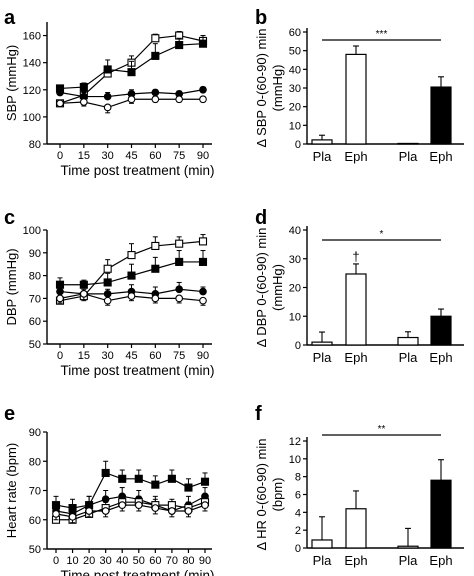 Image resolution: width=474 pixels, height=576 pixels. What do you see at coordinates (382, 429) in the screenshot?
I see `significance-label: **` at bounding box center [382, 429].